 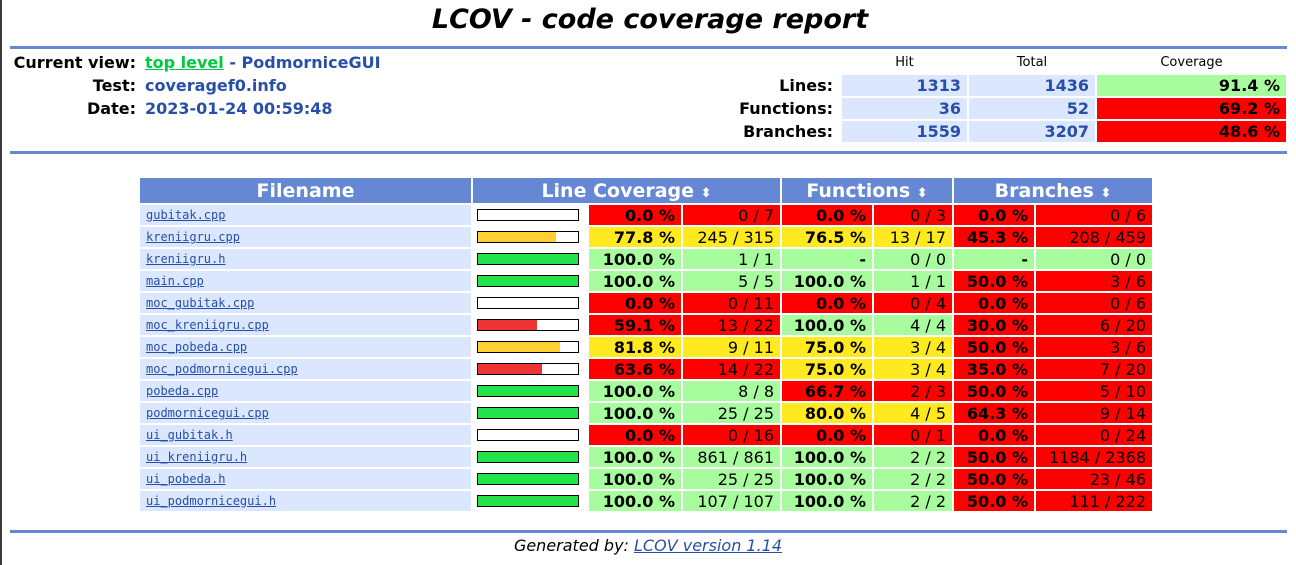 What do you see at coordinates (913, 303) in the screenshot?
I see `functions-count: 0 / 4` at bounding box center [913, 303].